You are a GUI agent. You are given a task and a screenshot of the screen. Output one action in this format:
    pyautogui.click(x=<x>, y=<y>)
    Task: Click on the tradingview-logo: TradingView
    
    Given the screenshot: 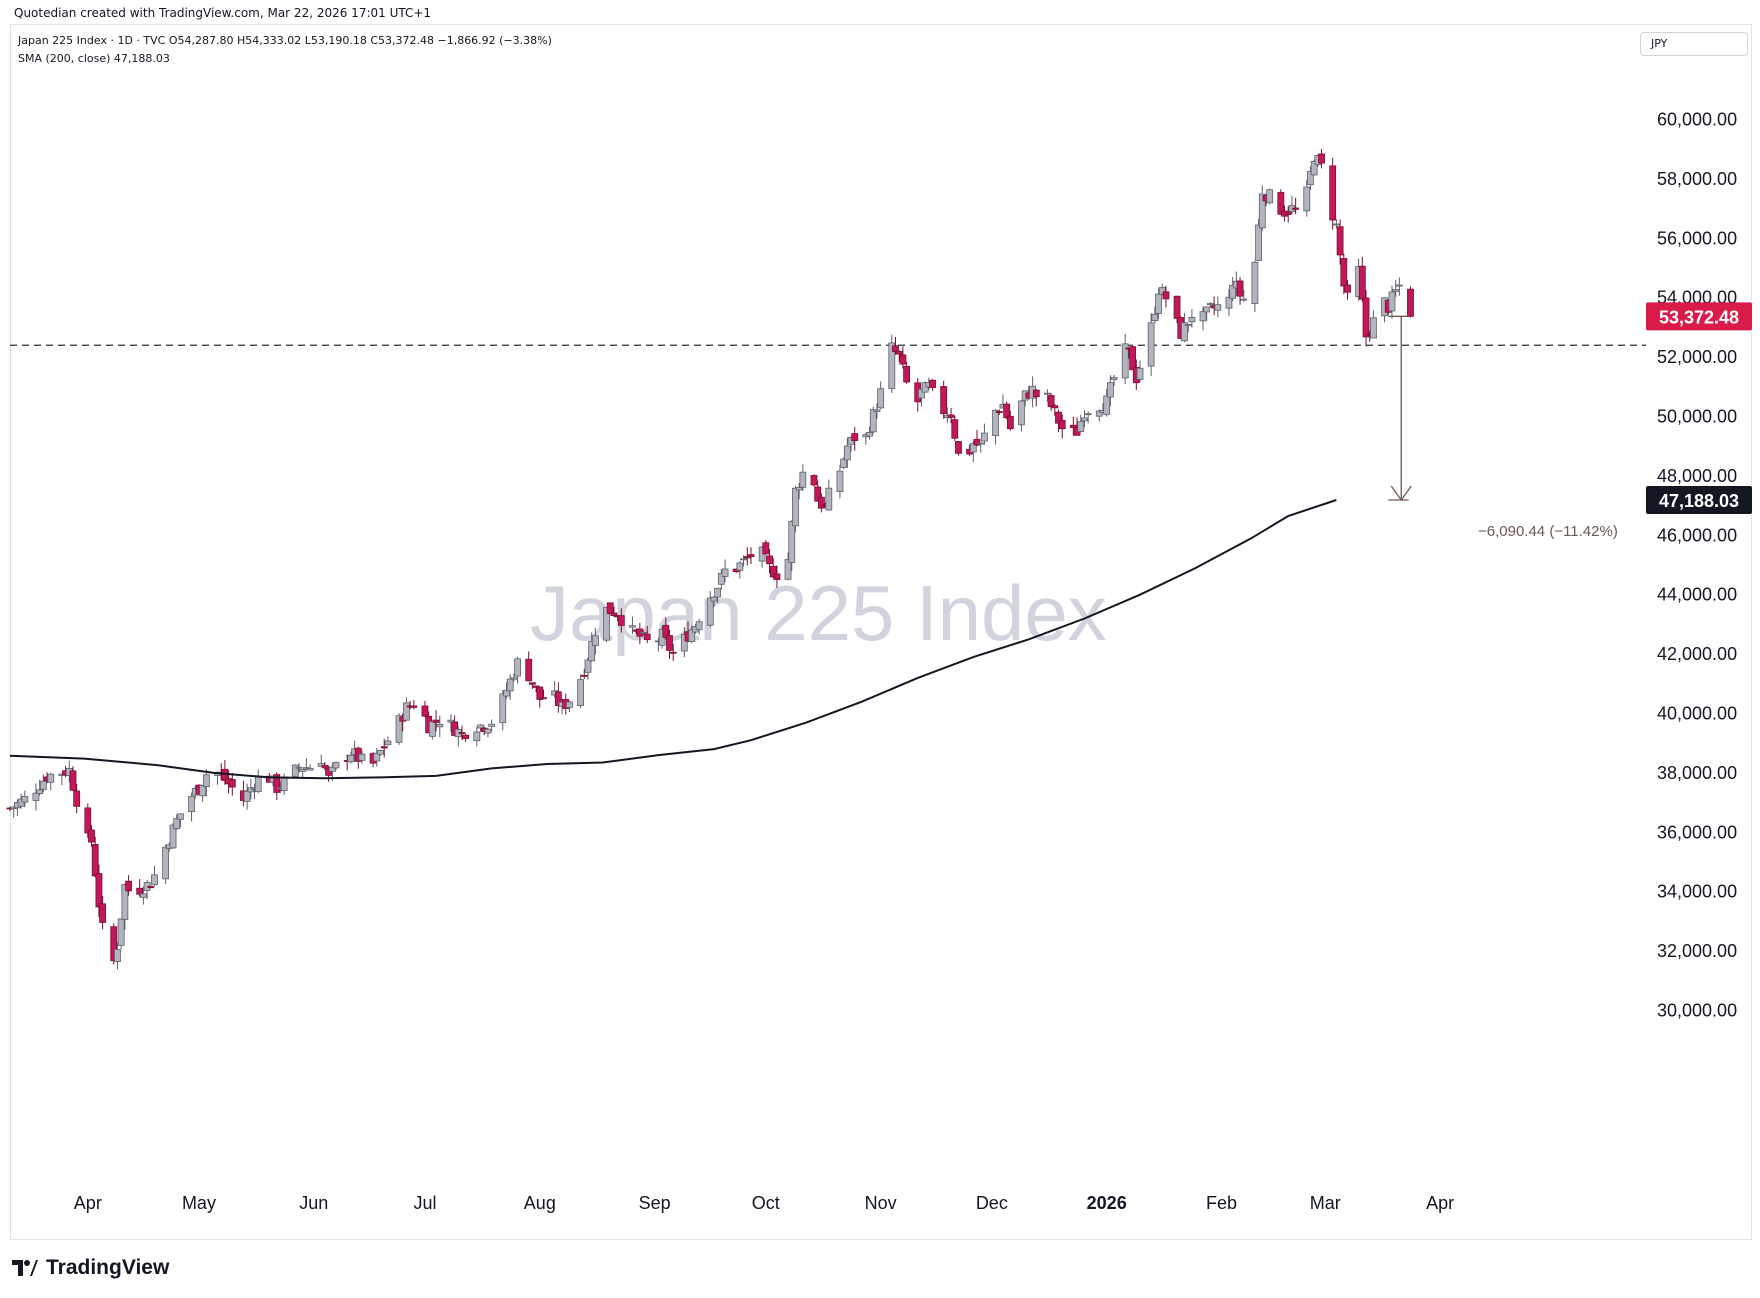 What is the action you would take?
    pyautogui.click(x=90, y=1268)
    